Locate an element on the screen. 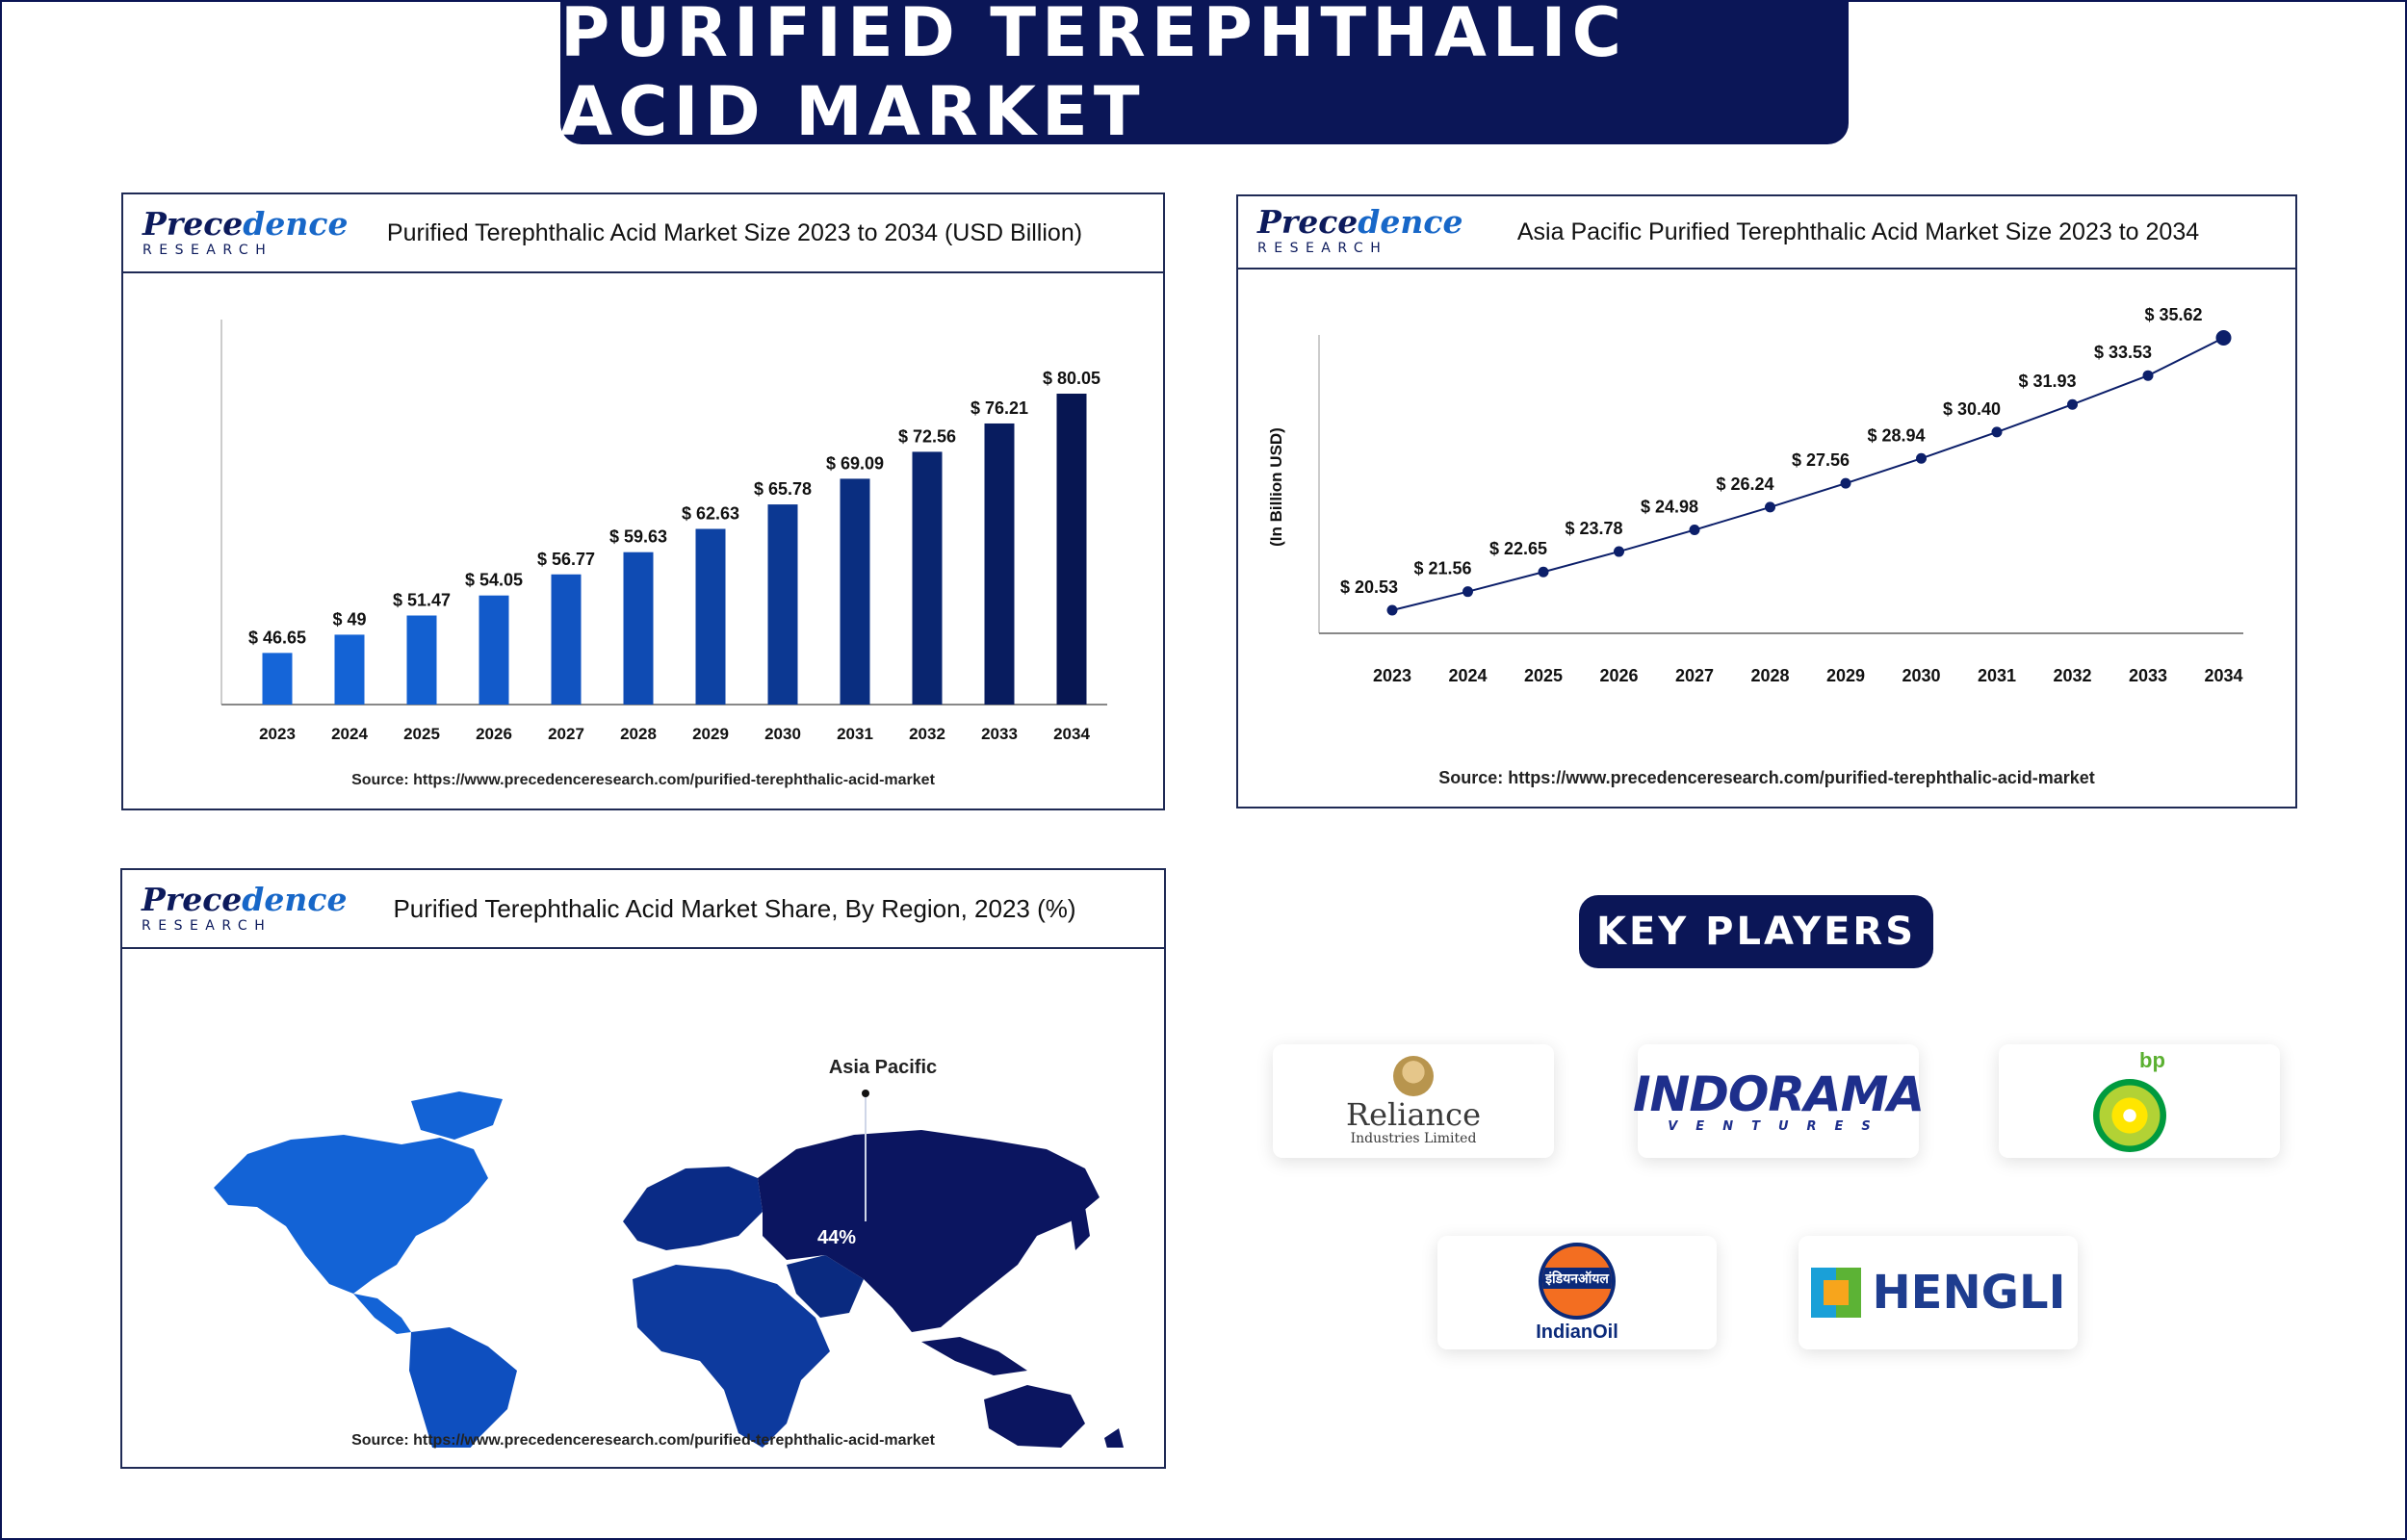 This screenshot has width=2407, height=1540. hengli-logo-card: HENGLI is located at coordinates (1938, 1292).